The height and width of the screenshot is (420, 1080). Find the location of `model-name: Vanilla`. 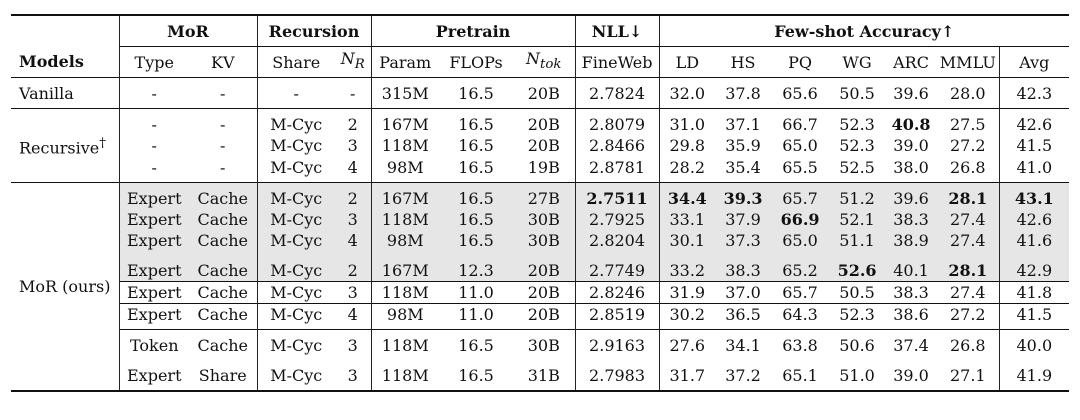

model-name: Vanilla is located at coordinates (65, 93).